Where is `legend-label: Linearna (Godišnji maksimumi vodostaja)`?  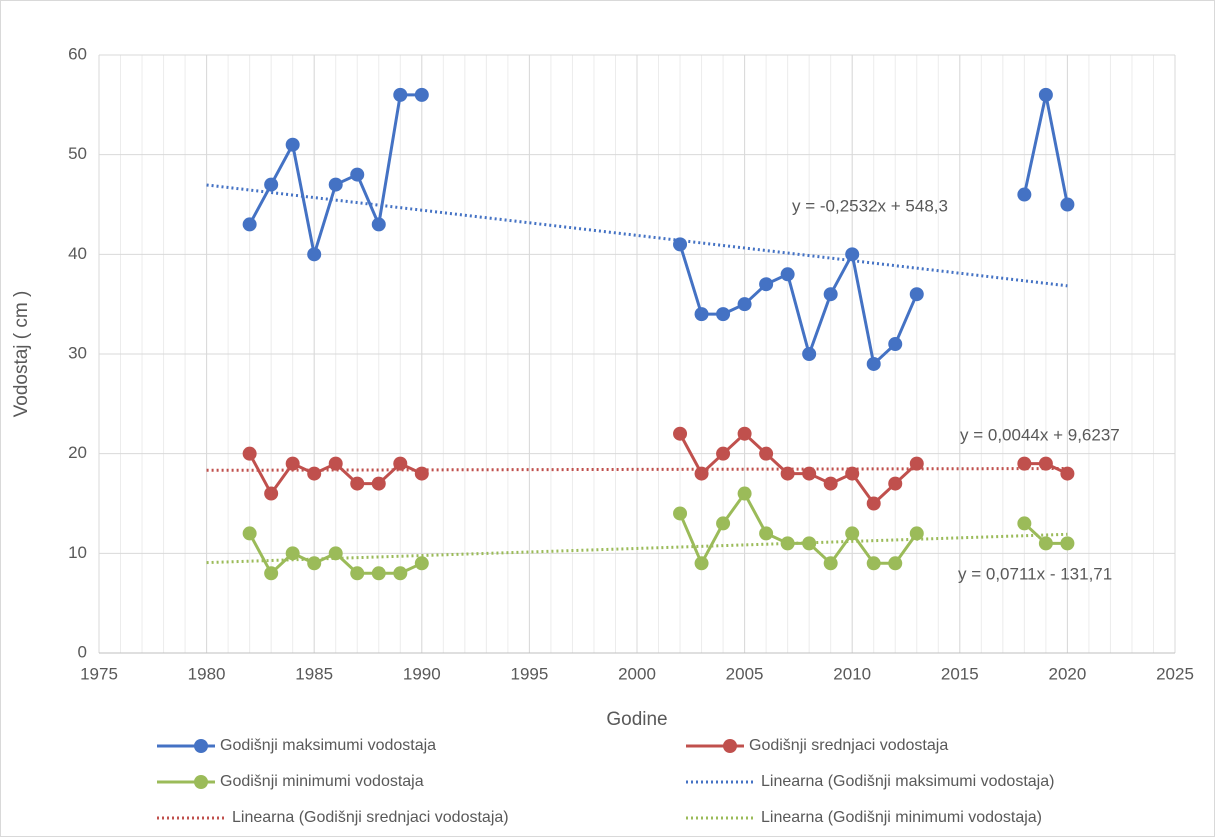 legend-label: Linearna (Godišnji maksimumi vodostaja) is located at coordinates (907, 781).